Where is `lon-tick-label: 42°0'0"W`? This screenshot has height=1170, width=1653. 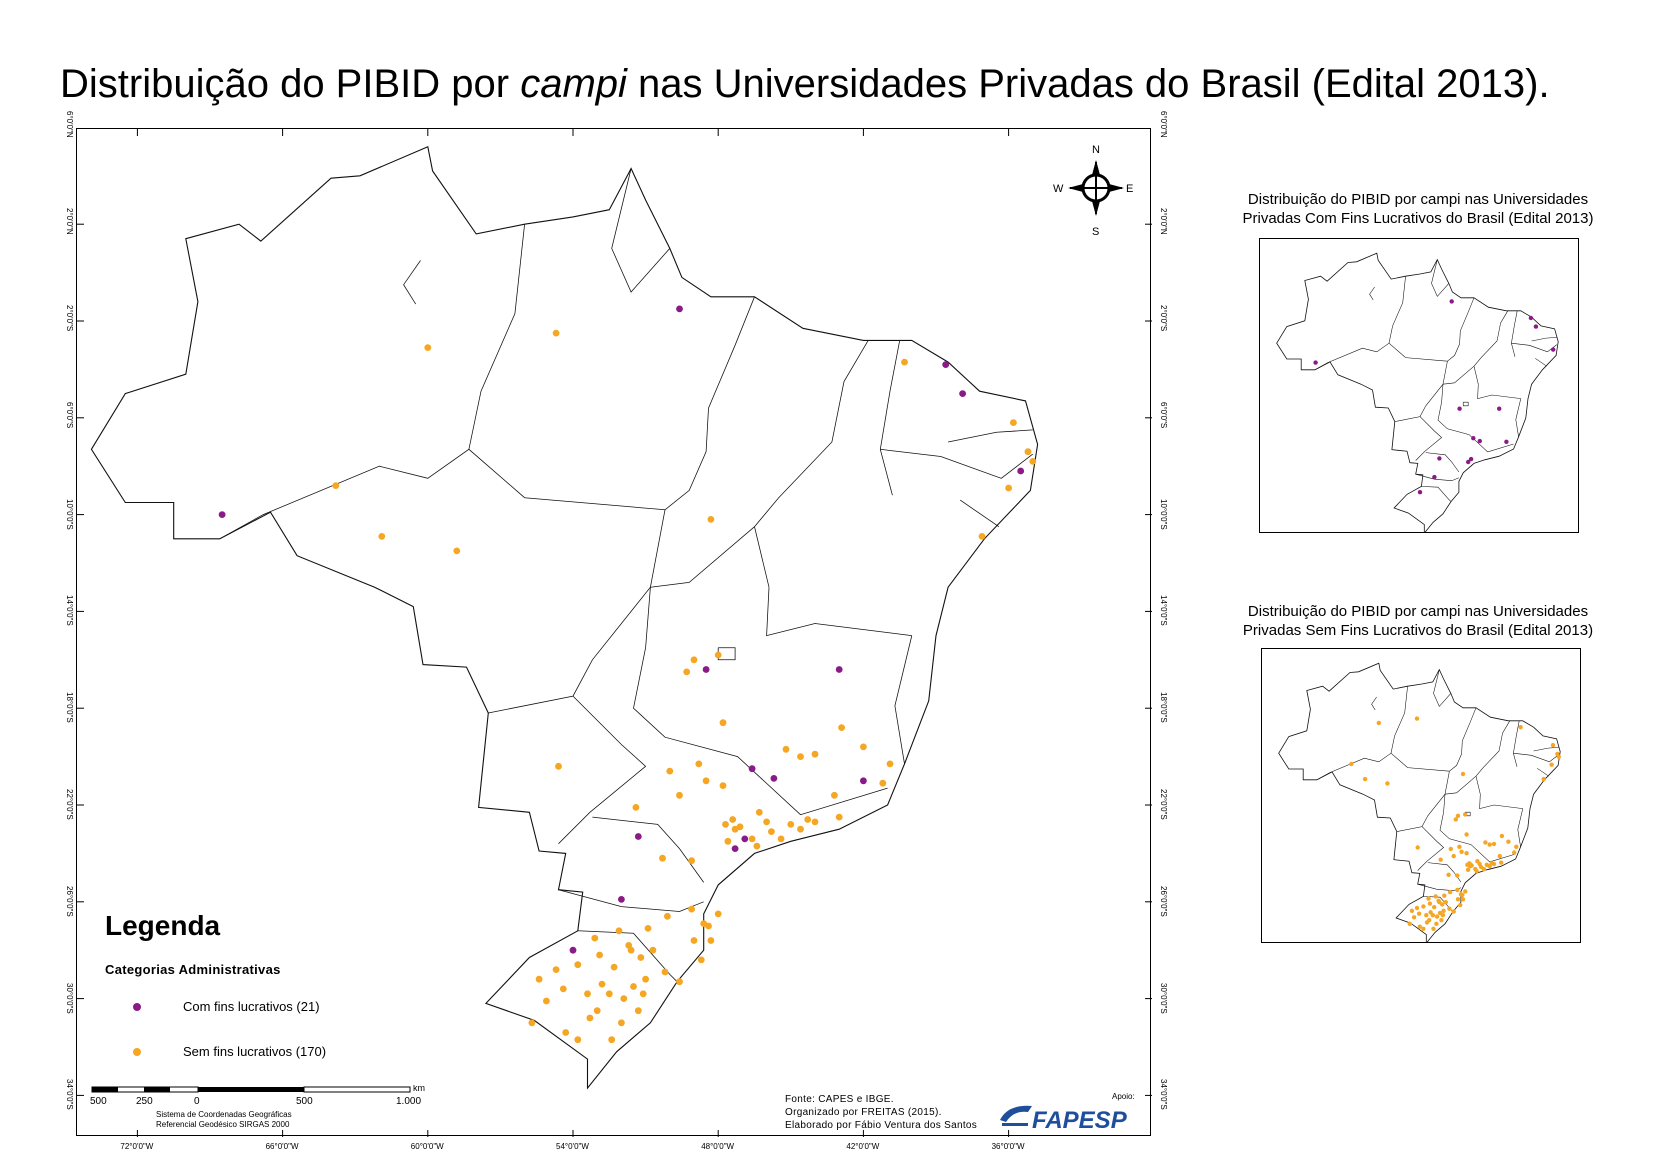
lon-tick-label: 42°0'0"W is located at coordinates (863, 1146).